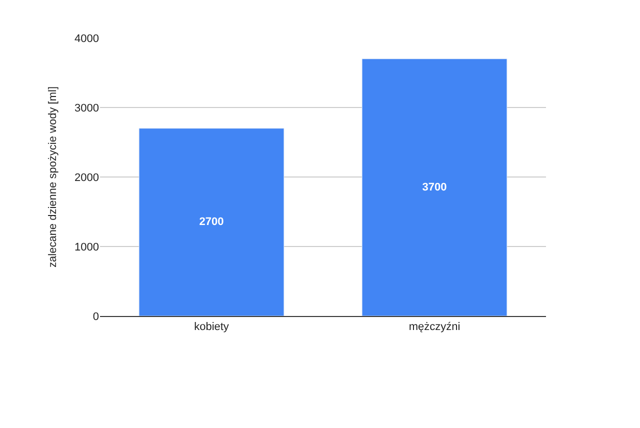 Image resolution: width=640 pixels, height=428 pixels. Describe the element at coordinates (212, 327) in the screenshot. I see `x-tick-label: kobiety` at that location.